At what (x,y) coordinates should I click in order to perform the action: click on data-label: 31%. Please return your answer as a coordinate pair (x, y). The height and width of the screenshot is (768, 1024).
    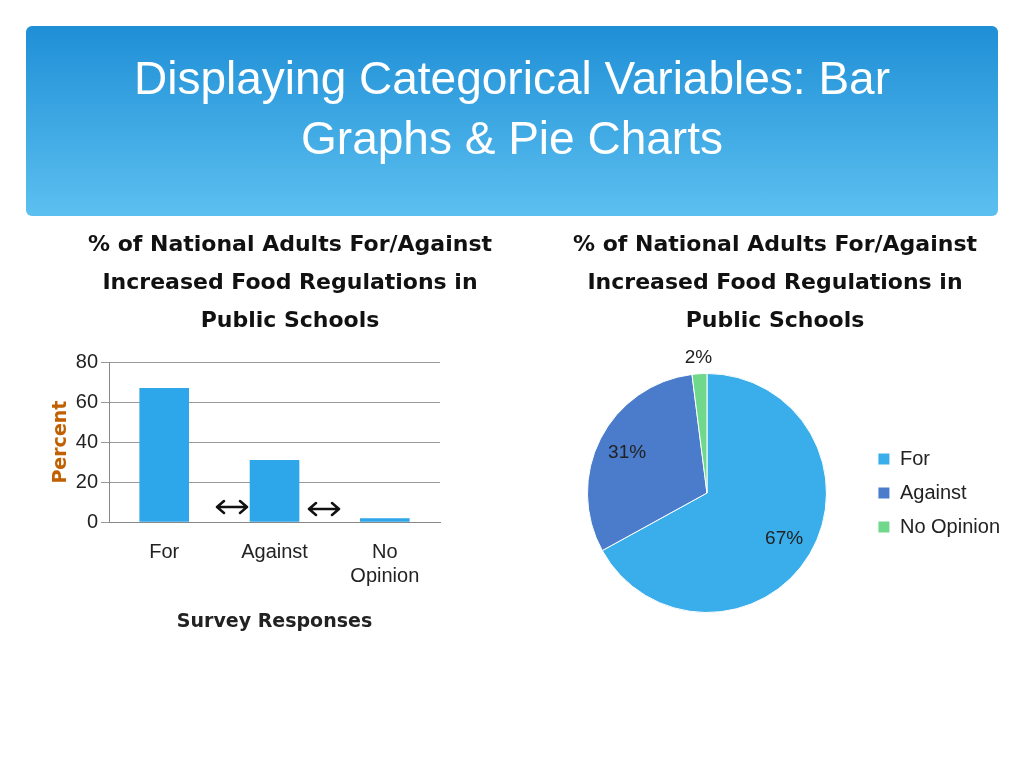
    Looking at the image, I should click on (627, 451).